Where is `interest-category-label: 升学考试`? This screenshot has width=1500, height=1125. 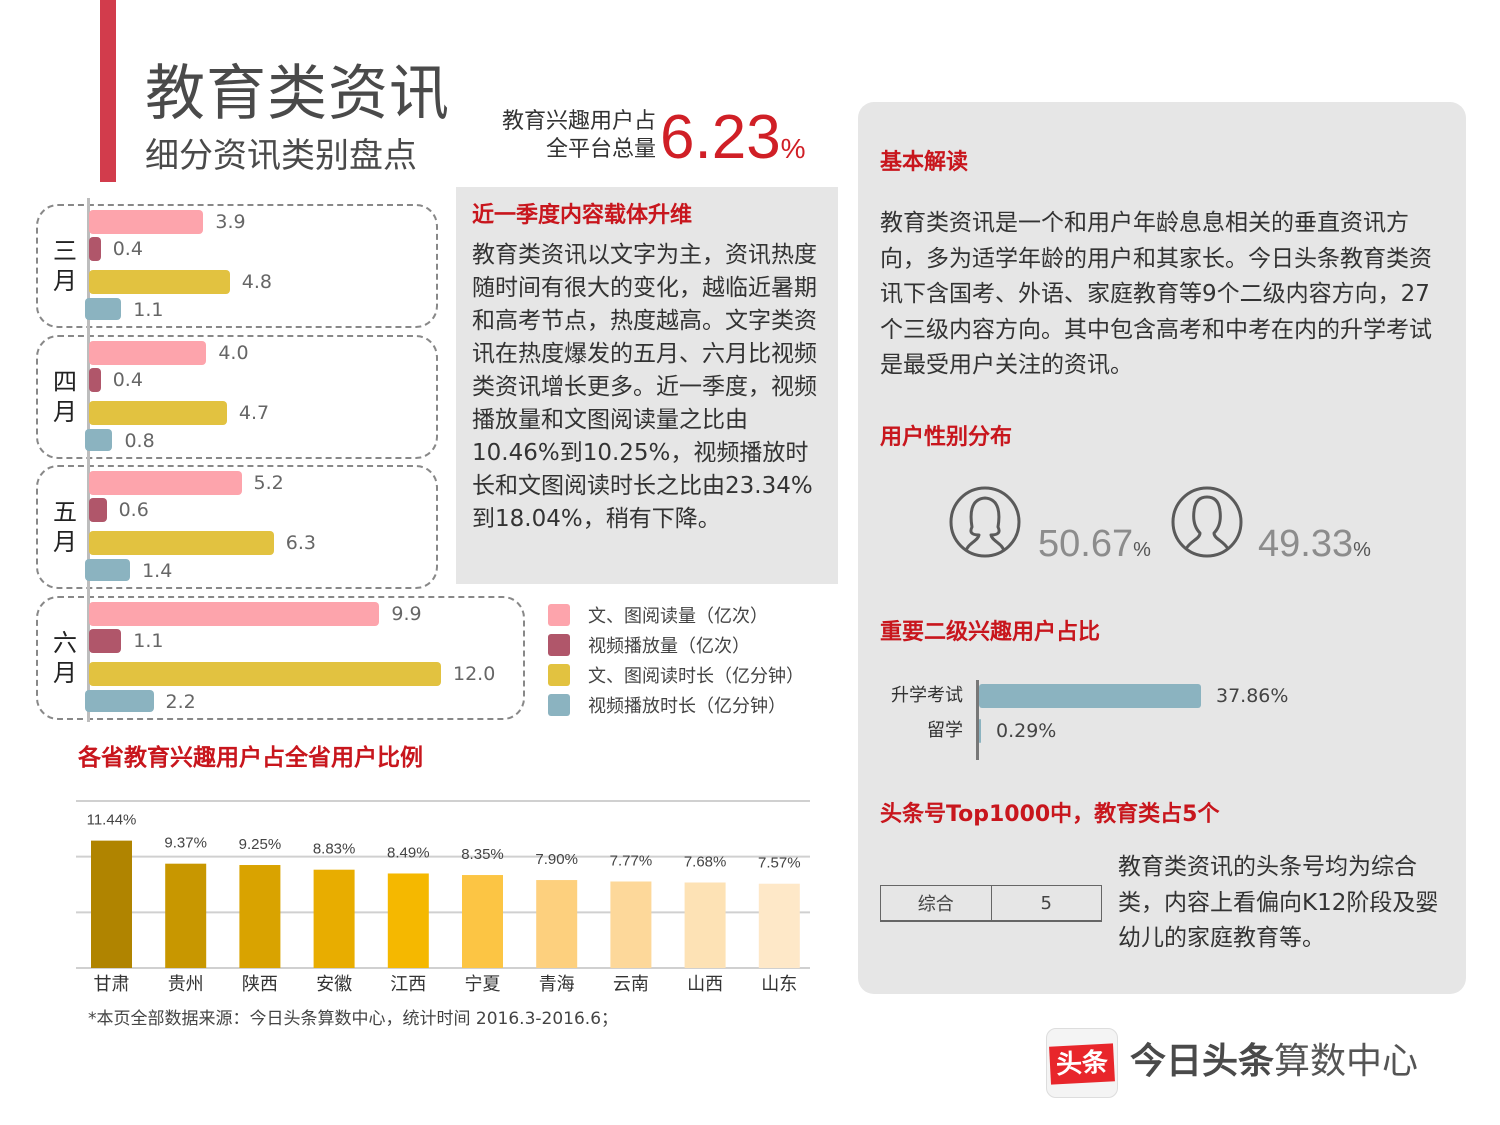 interest-category-label: 升学考试 is located at coordinates (927, 695).